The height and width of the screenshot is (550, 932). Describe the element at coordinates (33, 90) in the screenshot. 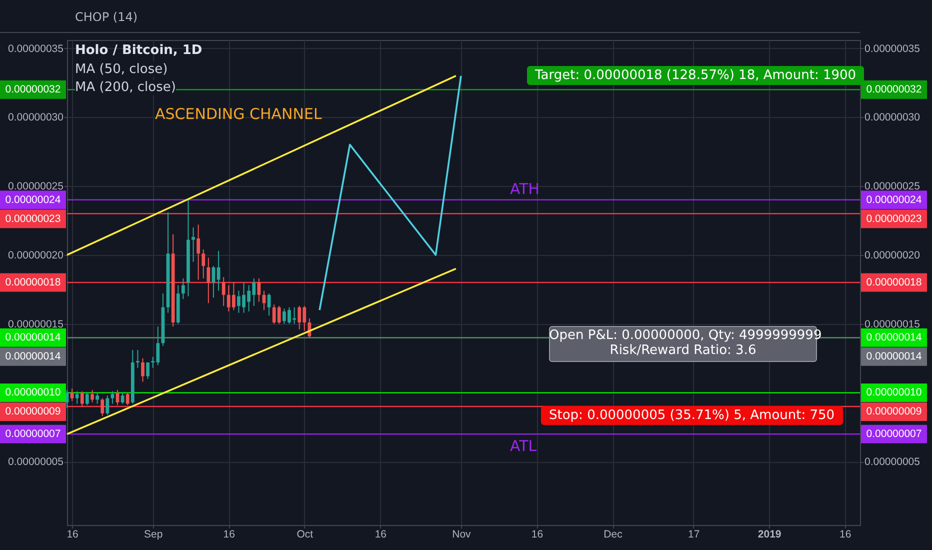

I see `text: 0.00000032` at that location.